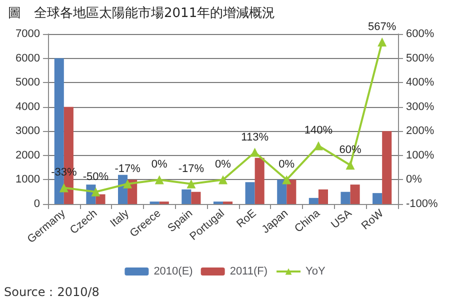  Describe the element at coordinates (120, 218) in the screenshot. I see `x-tick-label: Italy` at that location.